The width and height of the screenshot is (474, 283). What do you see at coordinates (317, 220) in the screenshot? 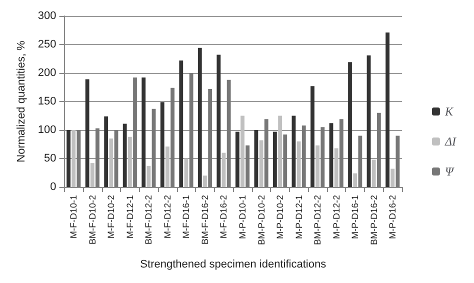
I see `x-tick-label: BM-P-D12-2` at bounding box center [317, 220].